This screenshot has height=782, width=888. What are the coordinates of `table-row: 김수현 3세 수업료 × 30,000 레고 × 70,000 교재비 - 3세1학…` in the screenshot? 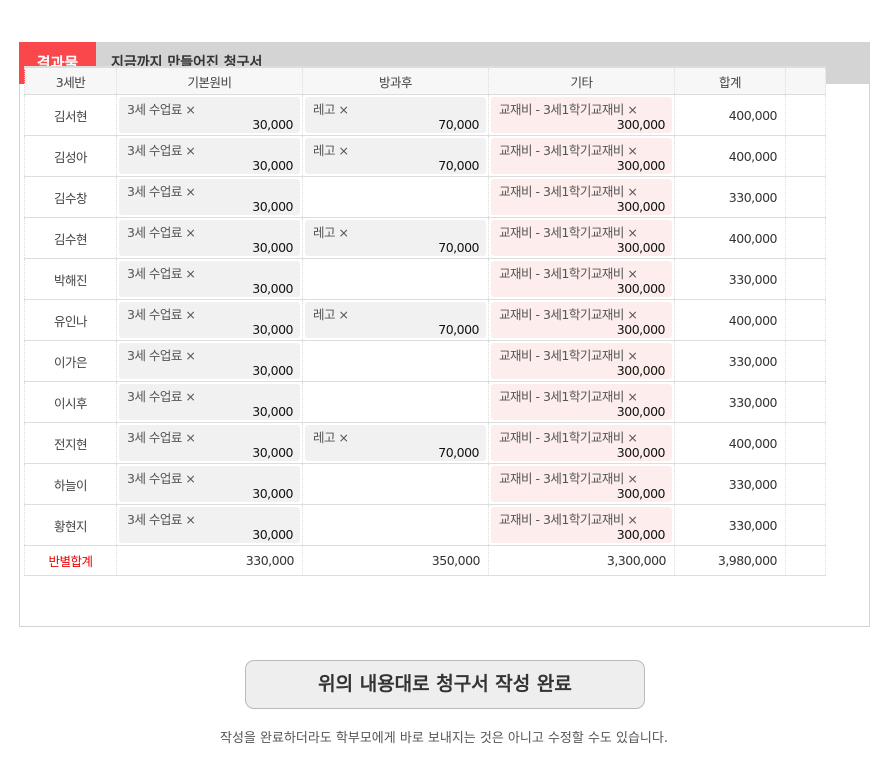 It's located at (425, 238).